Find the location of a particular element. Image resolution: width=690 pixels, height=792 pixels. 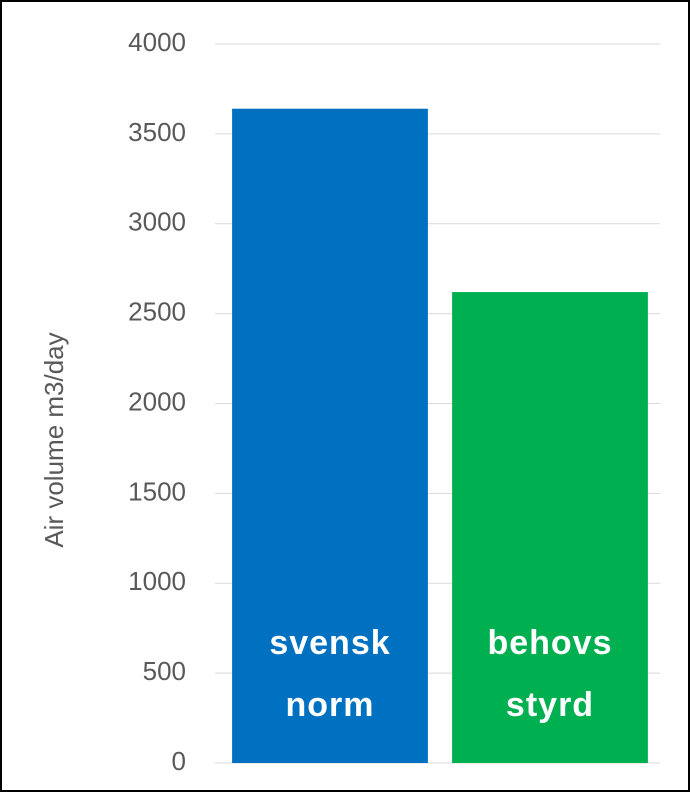

y-tick-label: 3000 is located at coordinates (157, 222).